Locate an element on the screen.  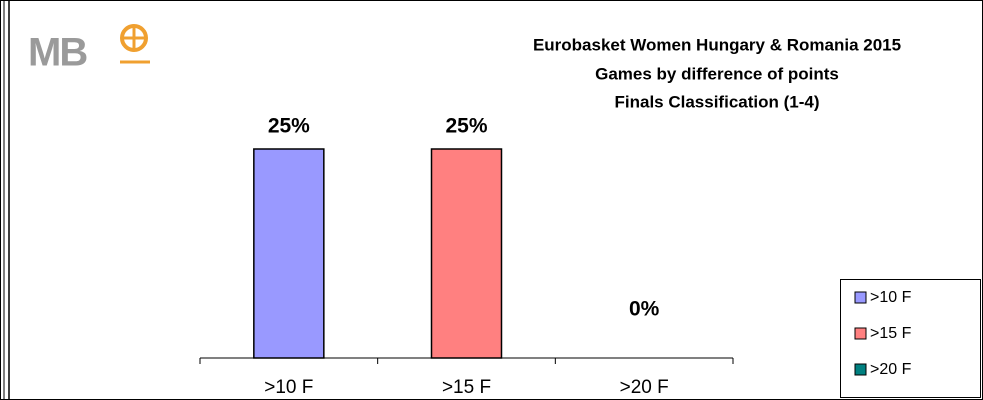
value-label: 0% is located at coordinates (644, 309).